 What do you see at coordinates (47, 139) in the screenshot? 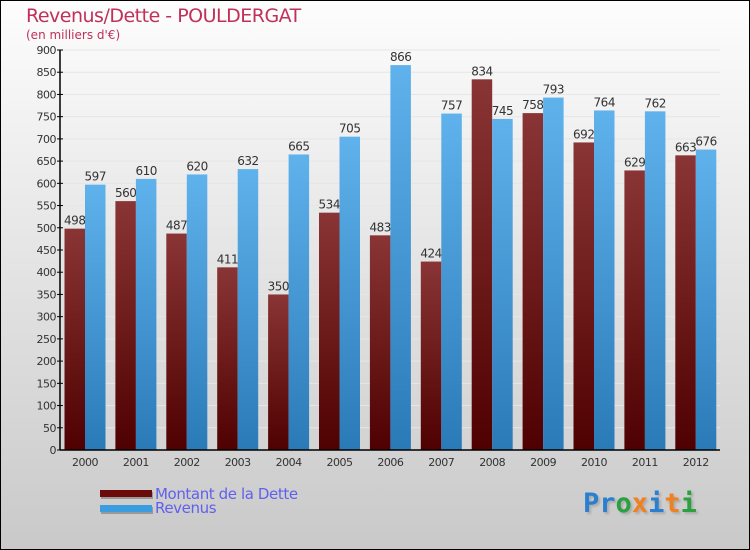
I see `y-tick-label: 700` at bounding box center [47, 139].